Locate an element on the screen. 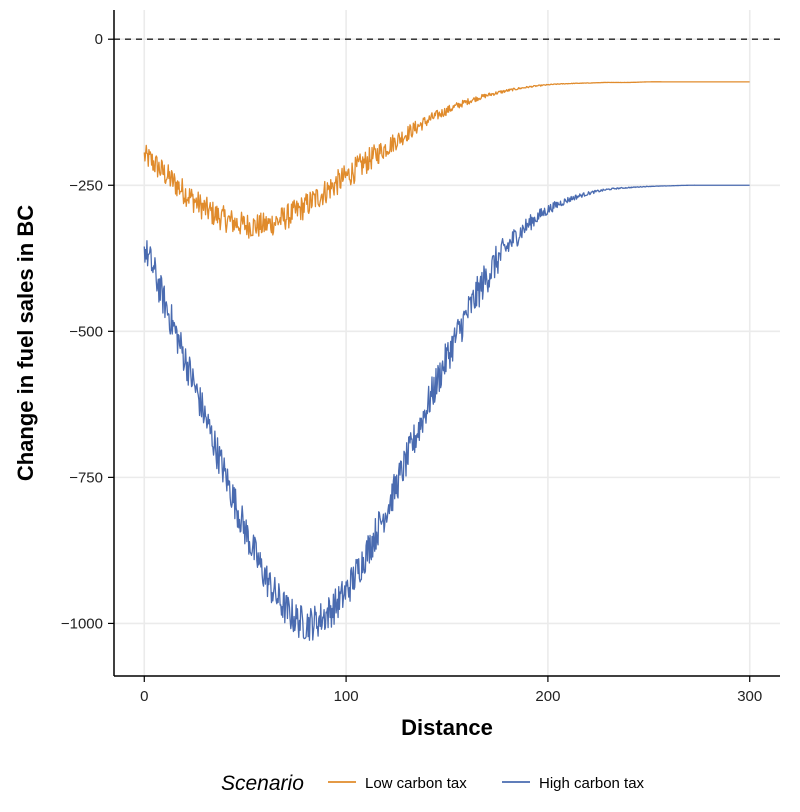 The width and height of the screenshot is (800, 812). x-tick-label: 200 is located at coordinates (547, 696).